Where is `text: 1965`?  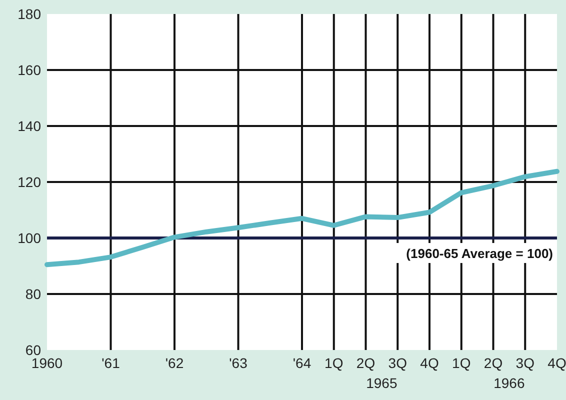
text: 1965 is located at coordinates (382, 383).